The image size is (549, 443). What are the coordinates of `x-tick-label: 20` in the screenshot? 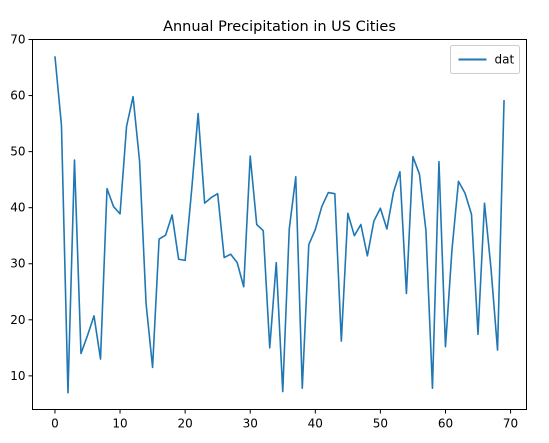 It's located at (184, 424).